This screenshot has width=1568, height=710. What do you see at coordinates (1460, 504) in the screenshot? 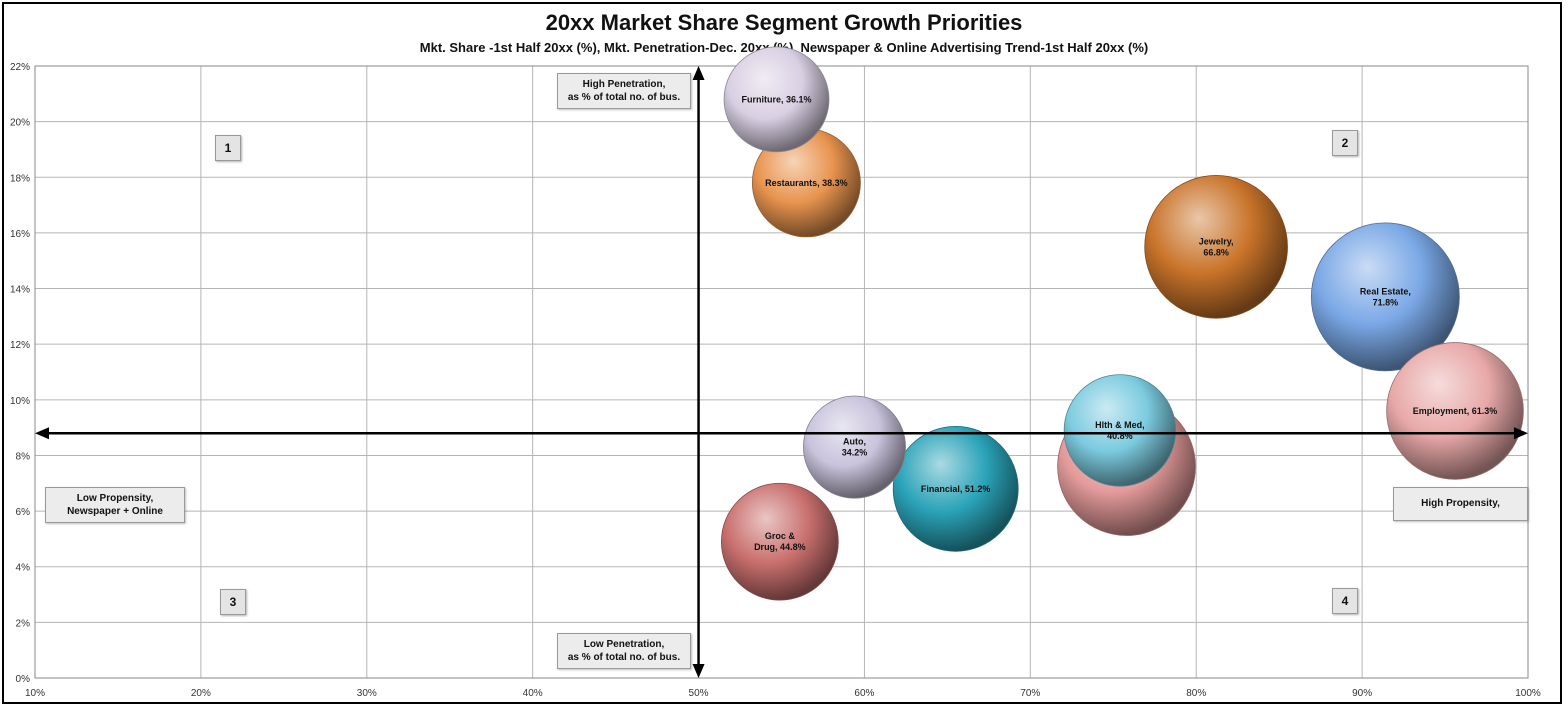
I see `high-propensity-label: High Propensity,` at bounding box center [1460, 504].